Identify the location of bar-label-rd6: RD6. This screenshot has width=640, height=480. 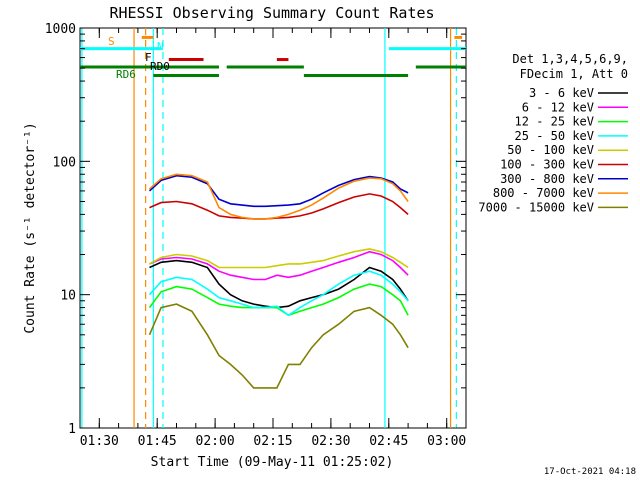
(126, 74).